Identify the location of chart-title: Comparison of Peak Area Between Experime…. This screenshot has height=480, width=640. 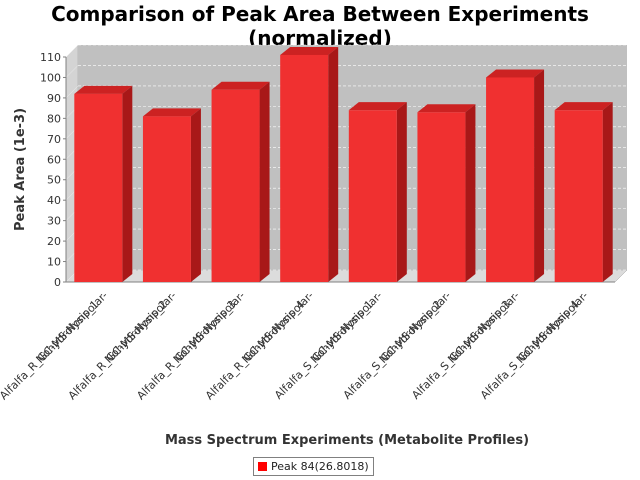
(320, 26).